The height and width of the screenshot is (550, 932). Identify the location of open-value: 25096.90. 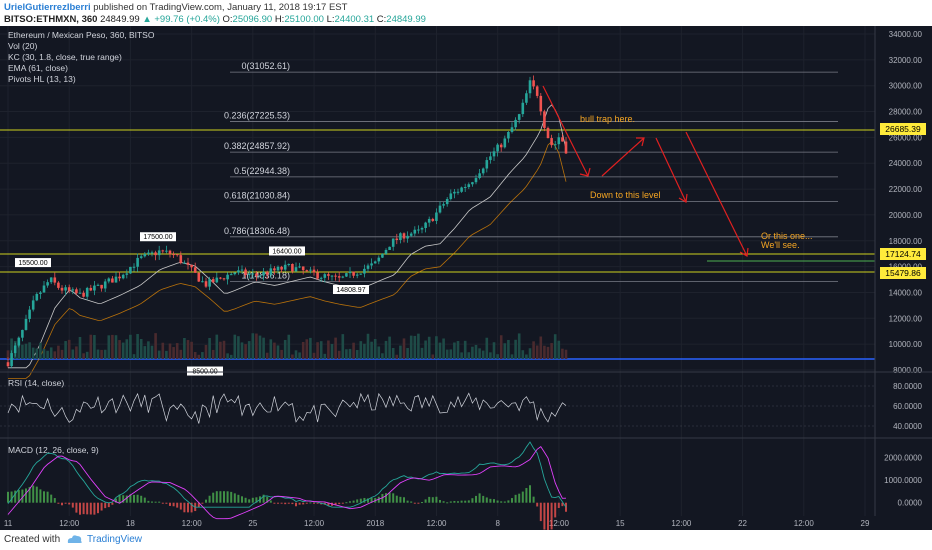
(252, 19).